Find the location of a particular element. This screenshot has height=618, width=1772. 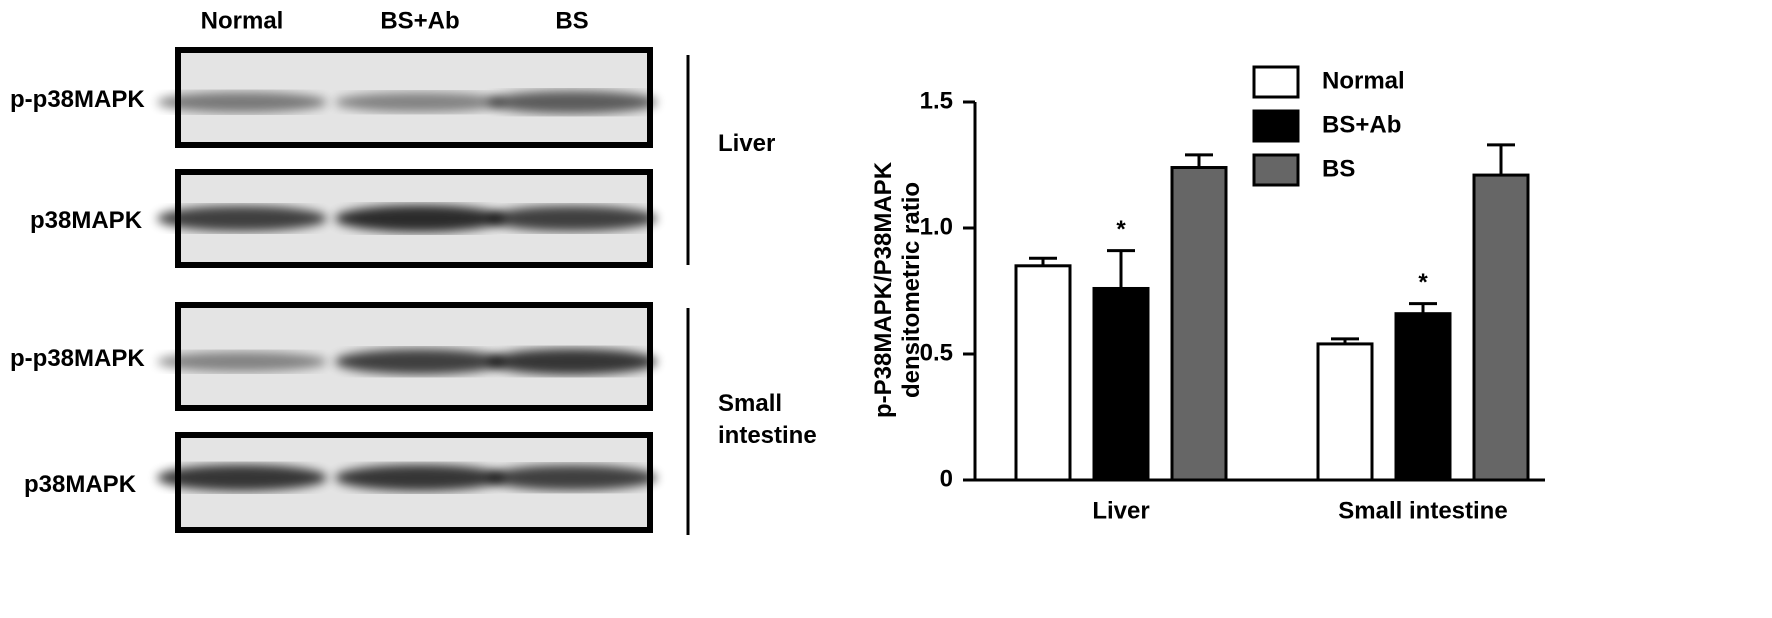

legend-label: BS is located at coordinates (1338, 168).